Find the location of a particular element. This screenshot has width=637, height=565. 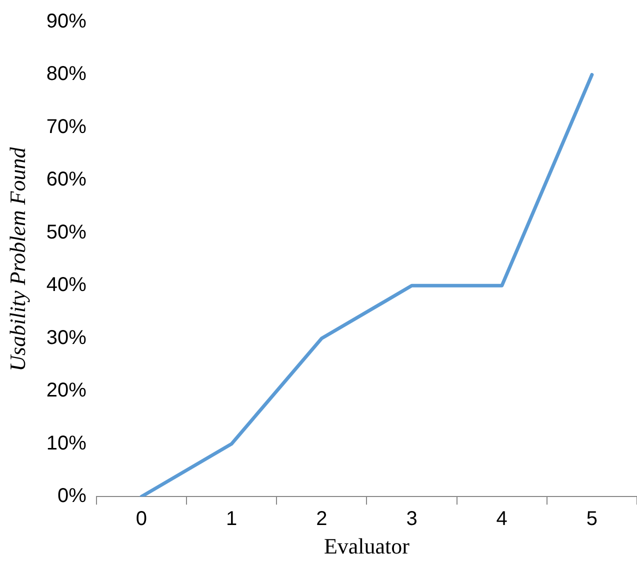

y-tick-label: 30% is located at coordinates (66, 337).